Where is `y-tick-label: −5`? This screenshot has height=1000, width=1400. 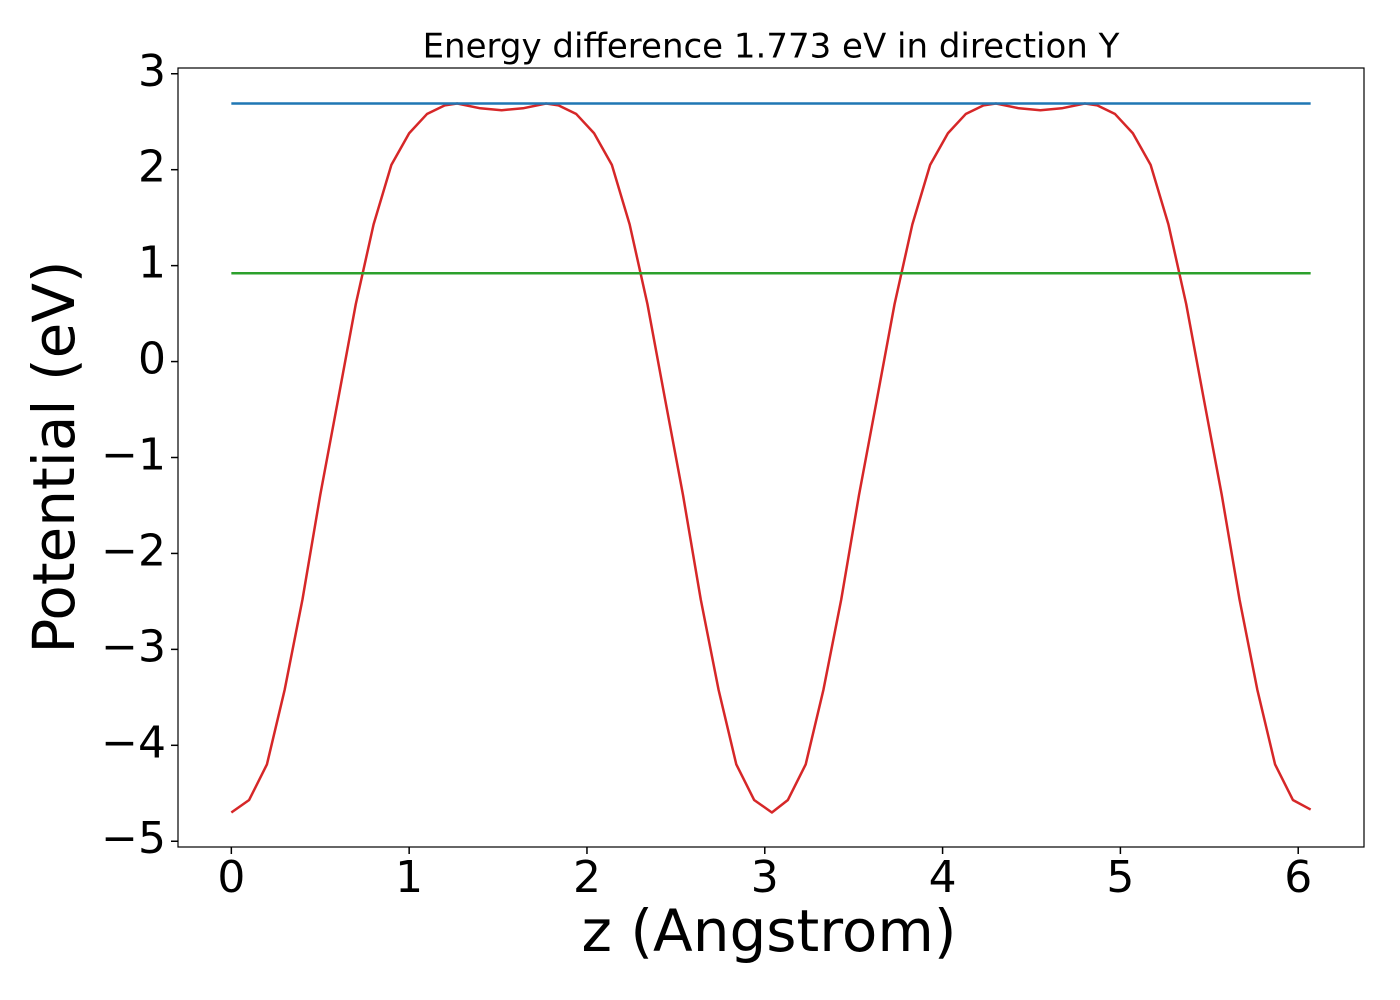 y-tick-label: −5 is located at coordinates (133, 838).